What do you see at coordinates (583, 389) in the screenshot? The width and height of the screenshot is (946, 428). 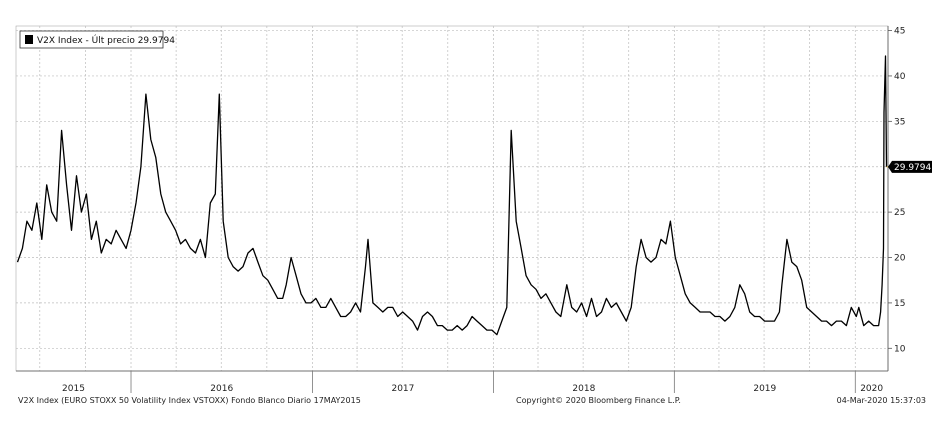 I see `x-year-label: 2018` at bounding box center [583, 389].